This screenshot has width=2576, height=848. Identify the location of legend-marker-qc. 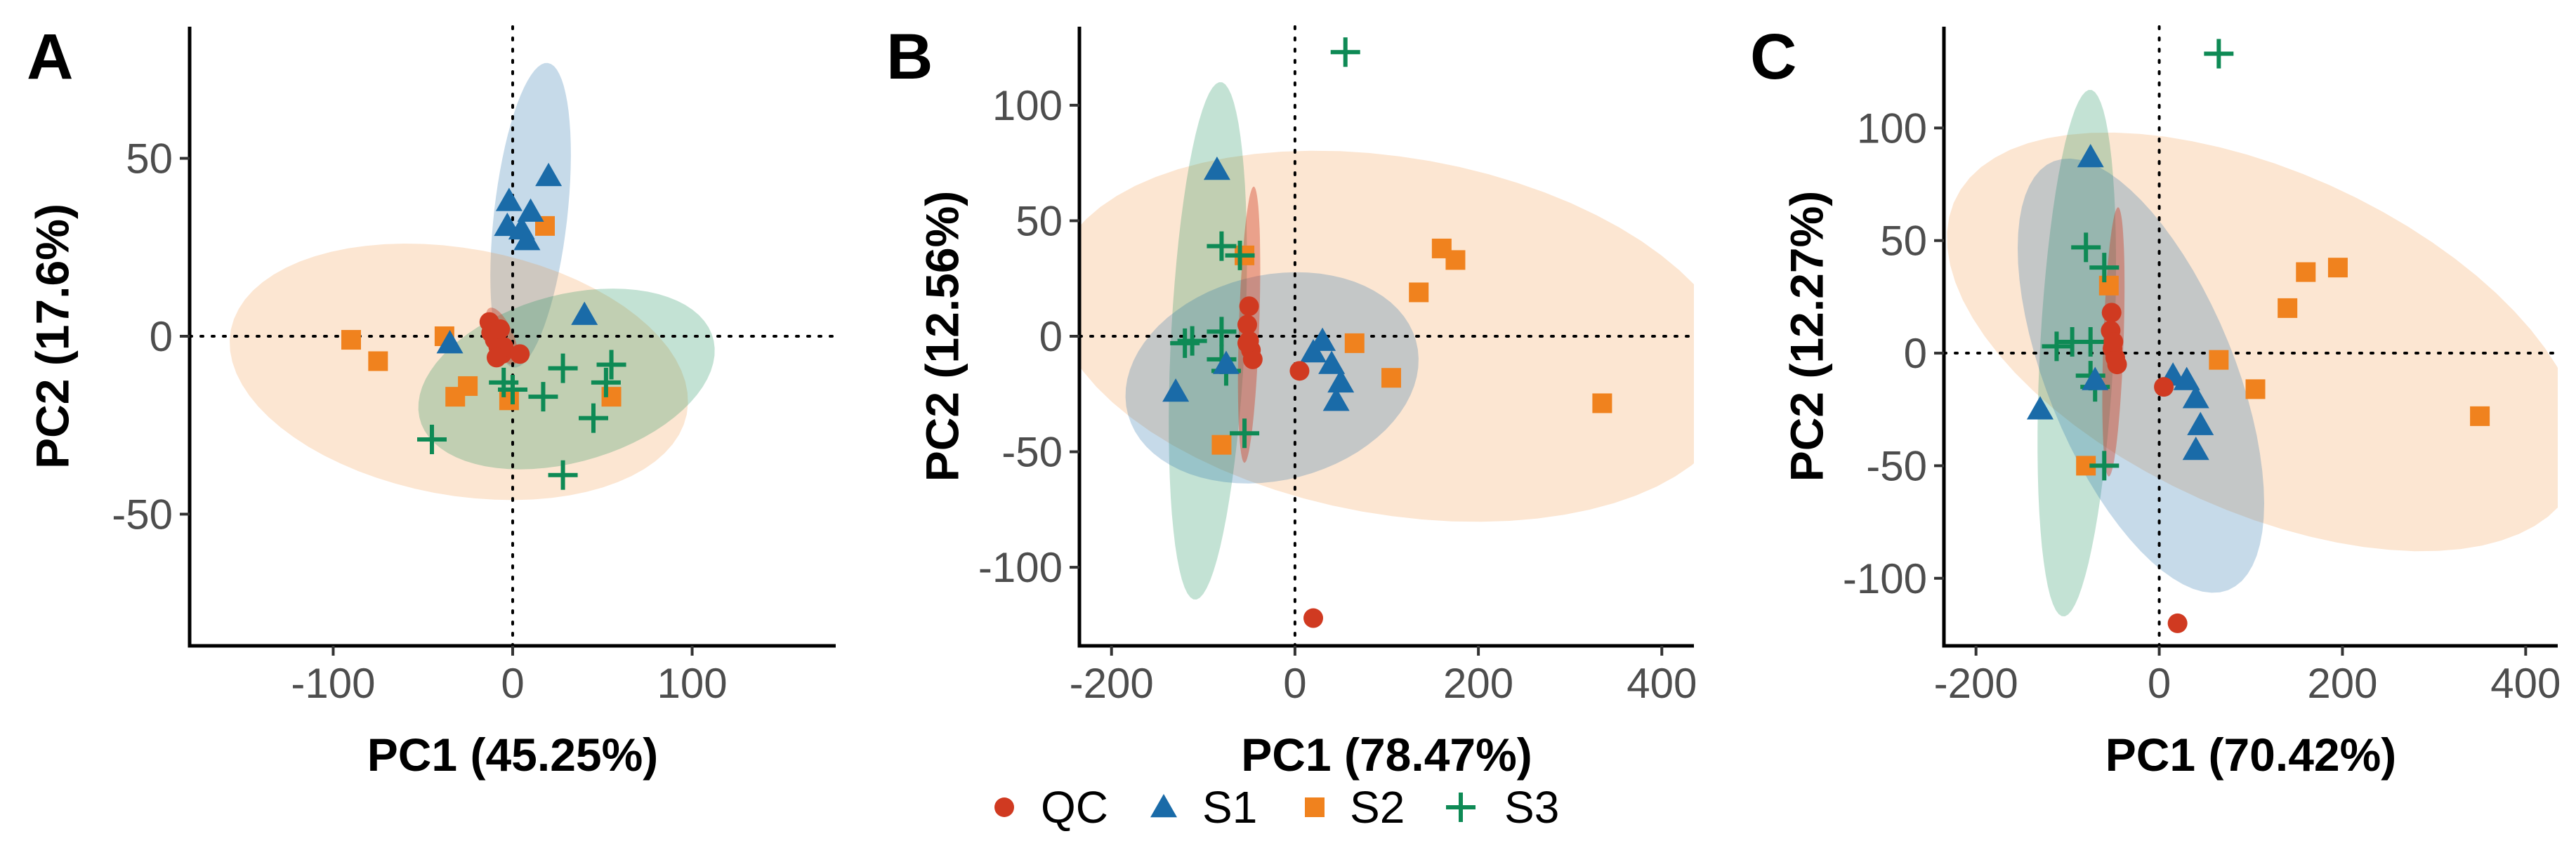
(1004, 807).